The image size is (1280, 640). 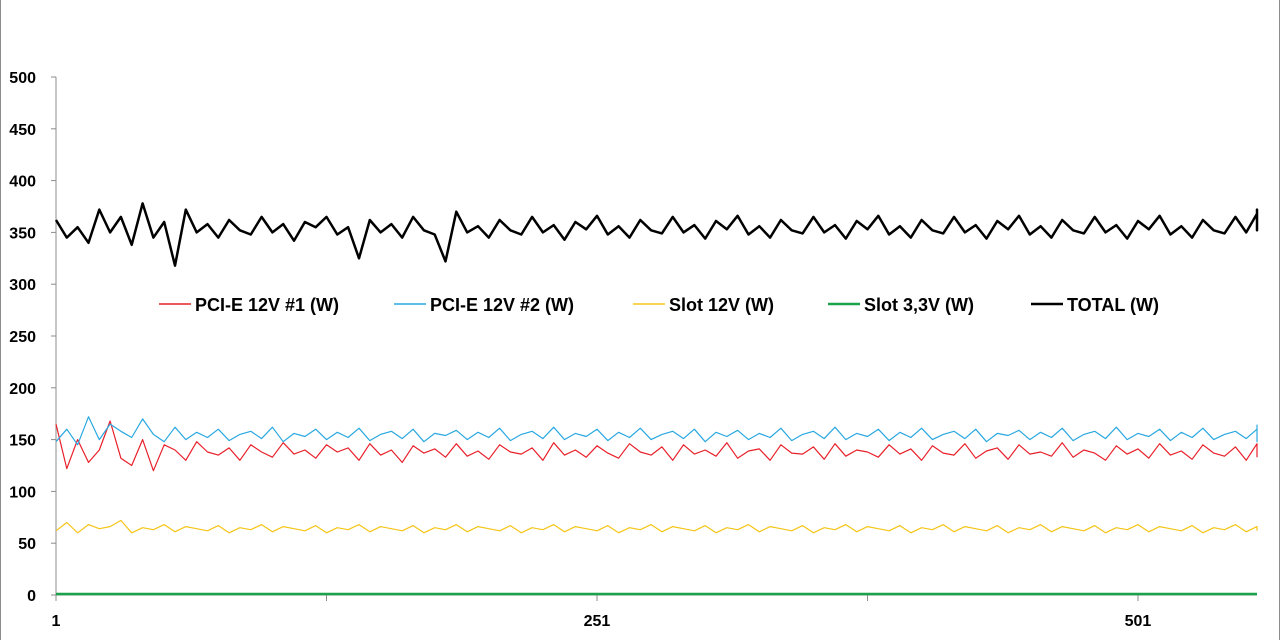 What do you see at coordinates (22, 233) in the screenshot?
I see `y-tick-label: 350` at bounding box center [22, 233].